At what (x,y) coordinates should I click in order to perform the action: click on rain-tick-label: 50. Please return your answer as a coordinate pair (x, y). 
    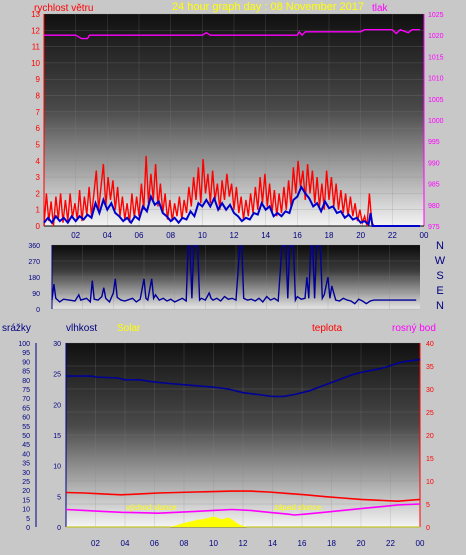
    Looking at the image, I should click on (26, 436).